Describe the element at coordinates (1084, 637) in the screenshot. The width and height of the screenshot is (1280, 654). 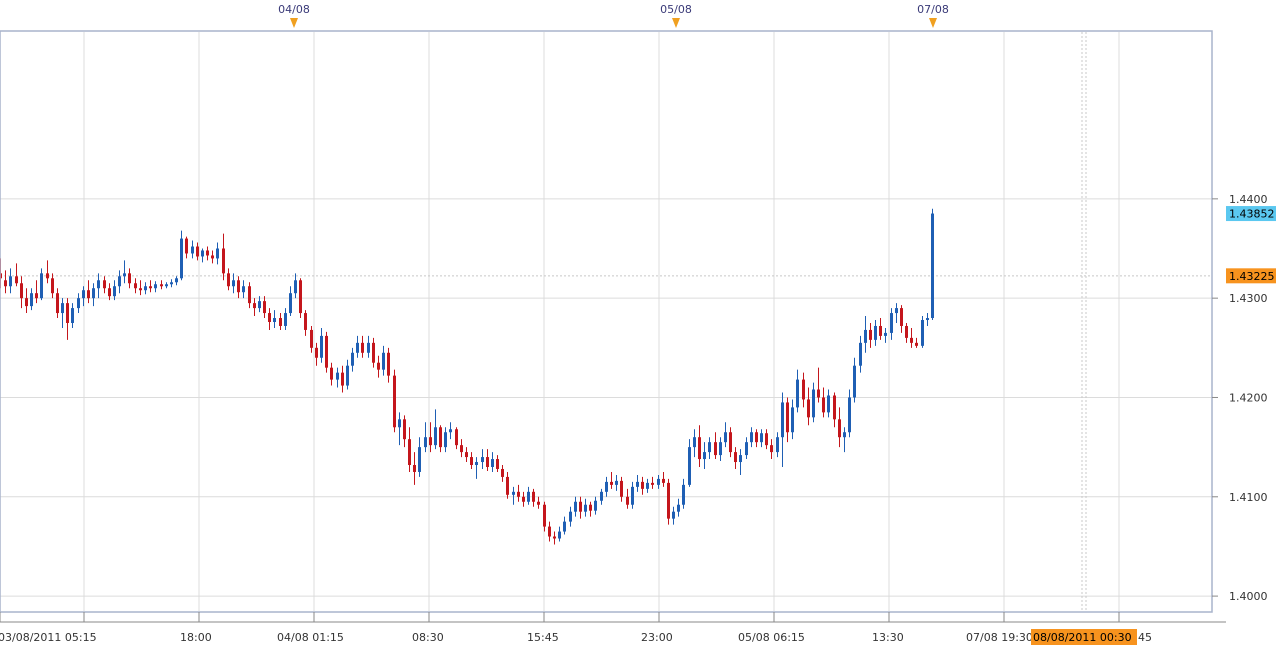
I see `cursor-time-tag: 08/08/2011 00:30` at that location.